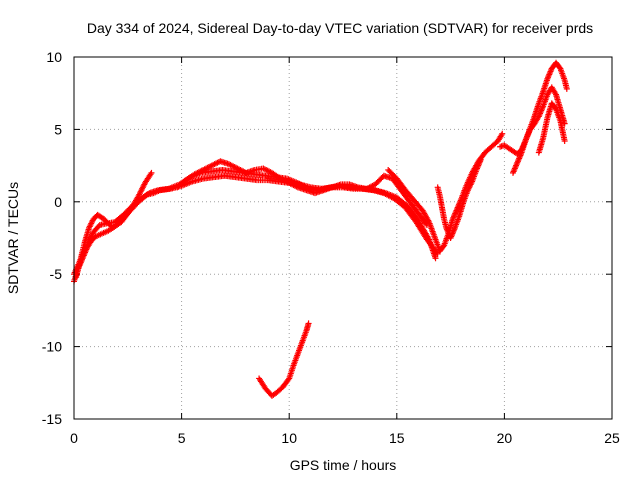  What do you see at coordinates (74, 438) in the screenshot?
I see `x-tick-label: 0` at bounding box center [74, 438].